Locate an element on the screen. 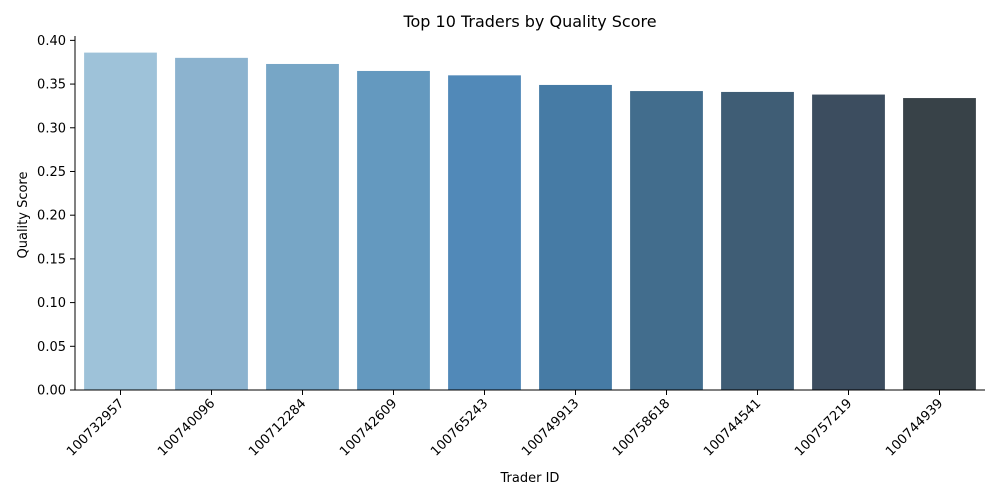 The width and height of the screenshot is (1000, 500). y-tick-label: 0.30 is located at coordinates (51, 128).